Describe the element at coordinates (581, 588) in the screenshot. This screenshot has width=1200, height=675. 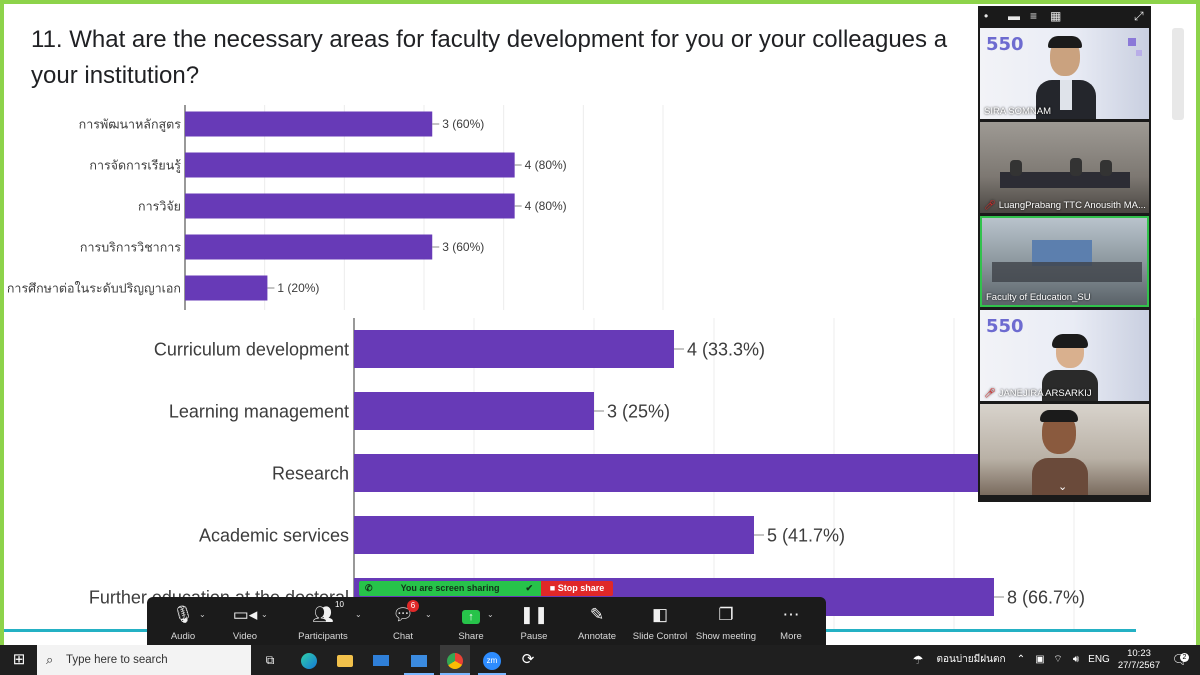
I see `stop-share-label: Stop share` at that location.